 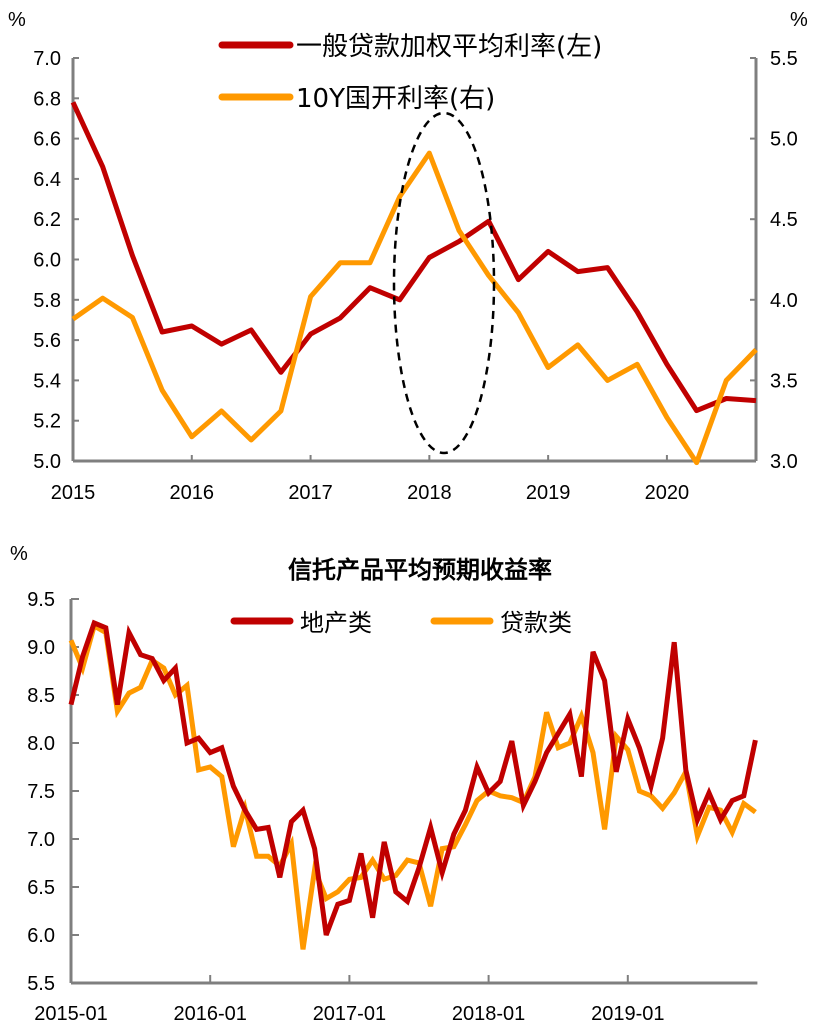 What do you see at coordinates (627, 1014) in the screenshot?
I see `x-tick-label: 2019-01` at bounding box center [627, 1014].